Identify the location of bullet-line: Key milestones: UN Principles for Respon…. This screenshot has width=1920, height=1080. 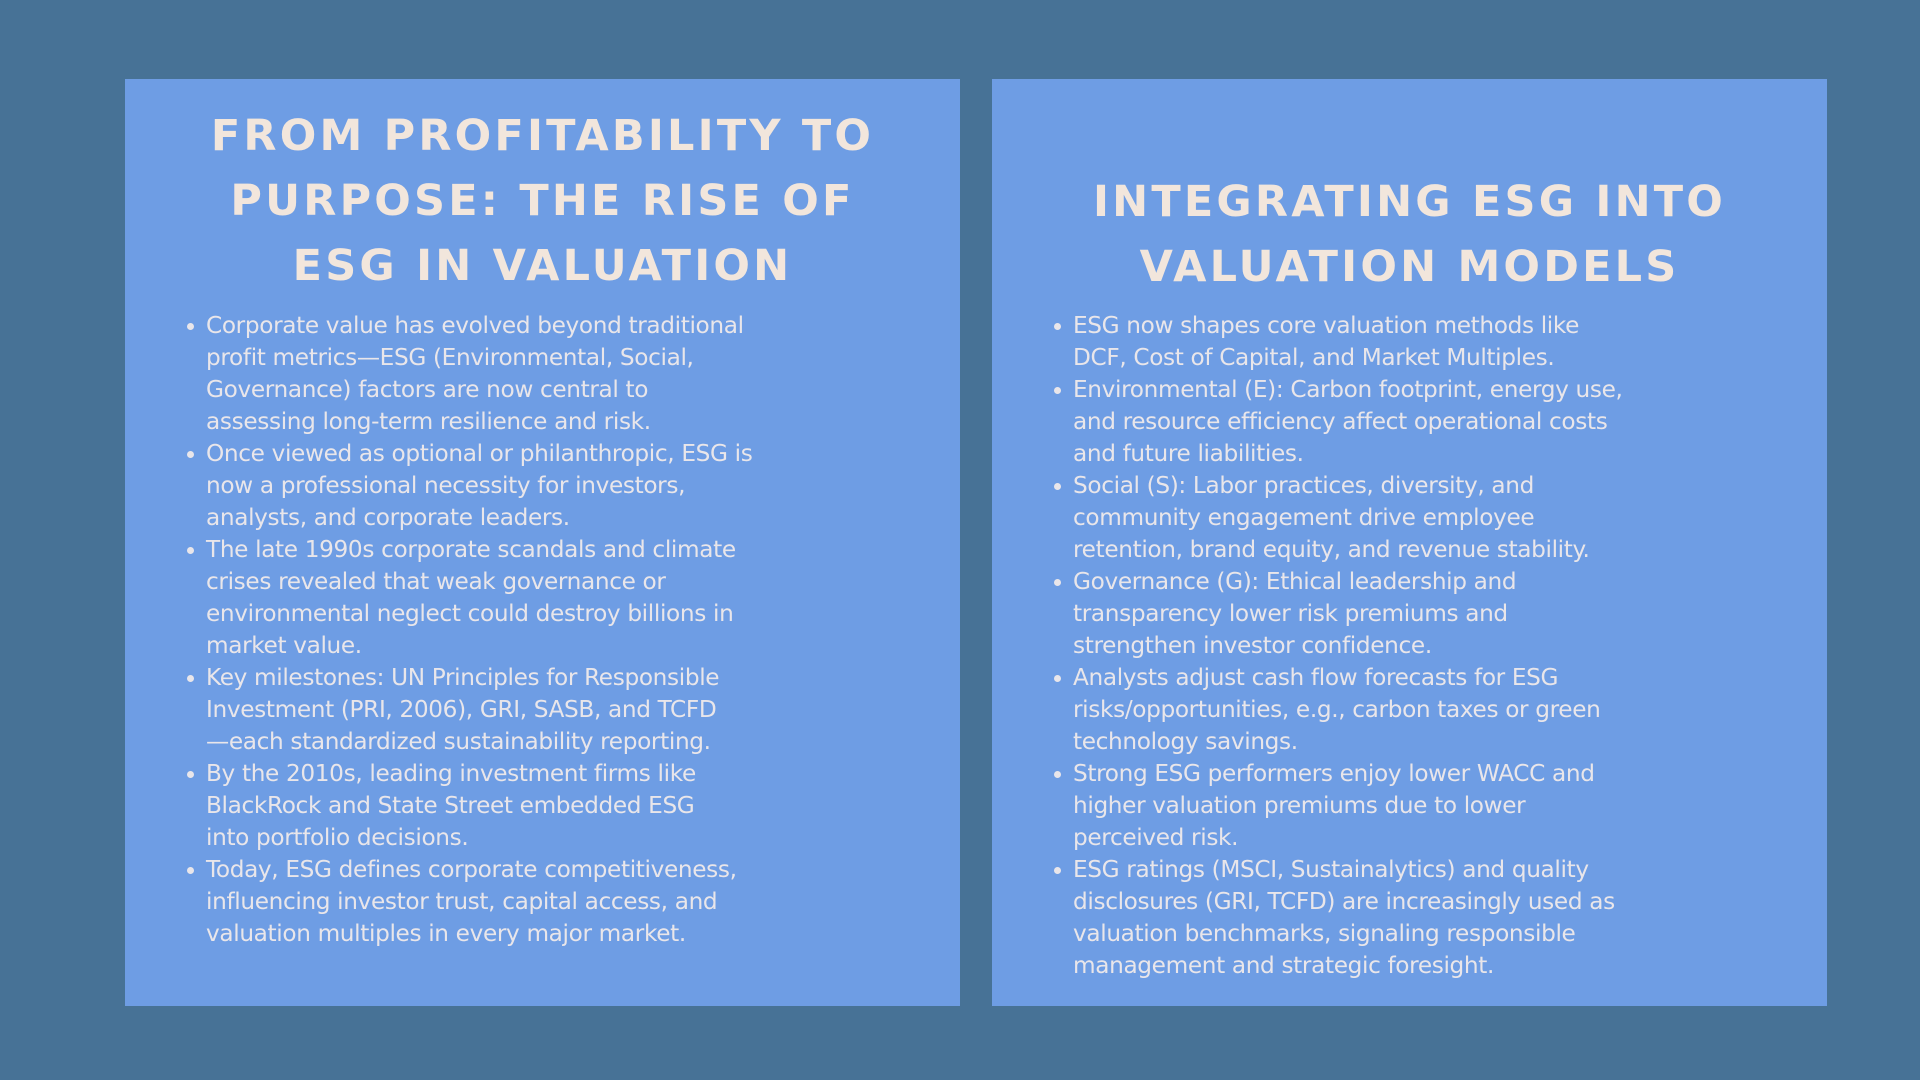
(463, 677).